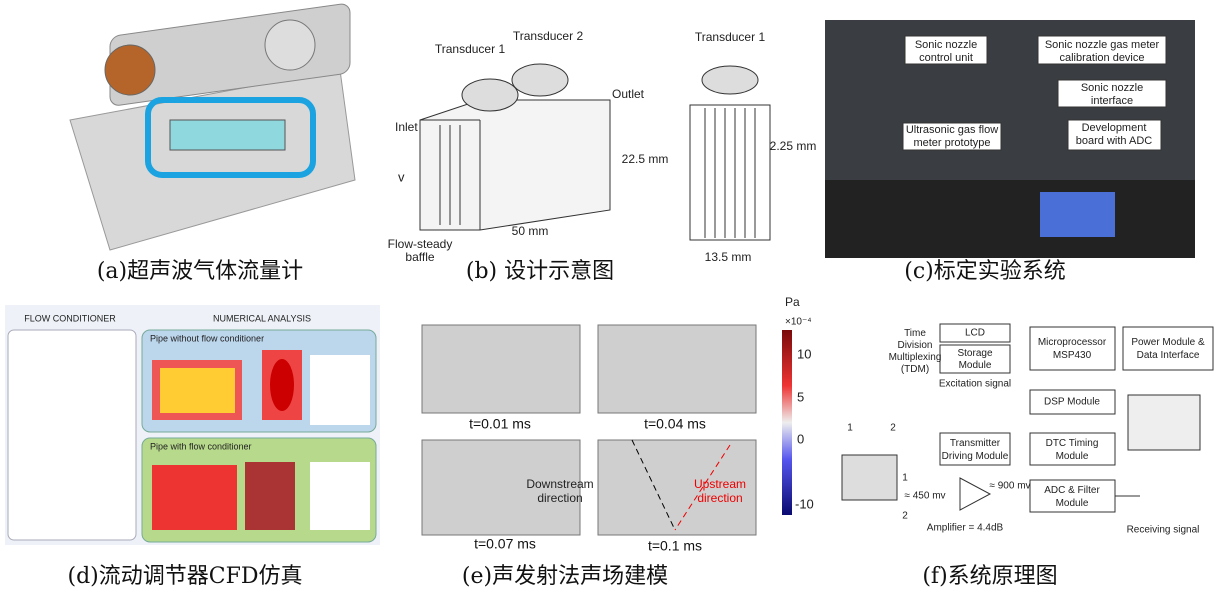 This screenshot has height=611, width=1222. Describe the element at coordinates (951, 143) in the screenshot. I see `label-line: meter prototype` at that location.